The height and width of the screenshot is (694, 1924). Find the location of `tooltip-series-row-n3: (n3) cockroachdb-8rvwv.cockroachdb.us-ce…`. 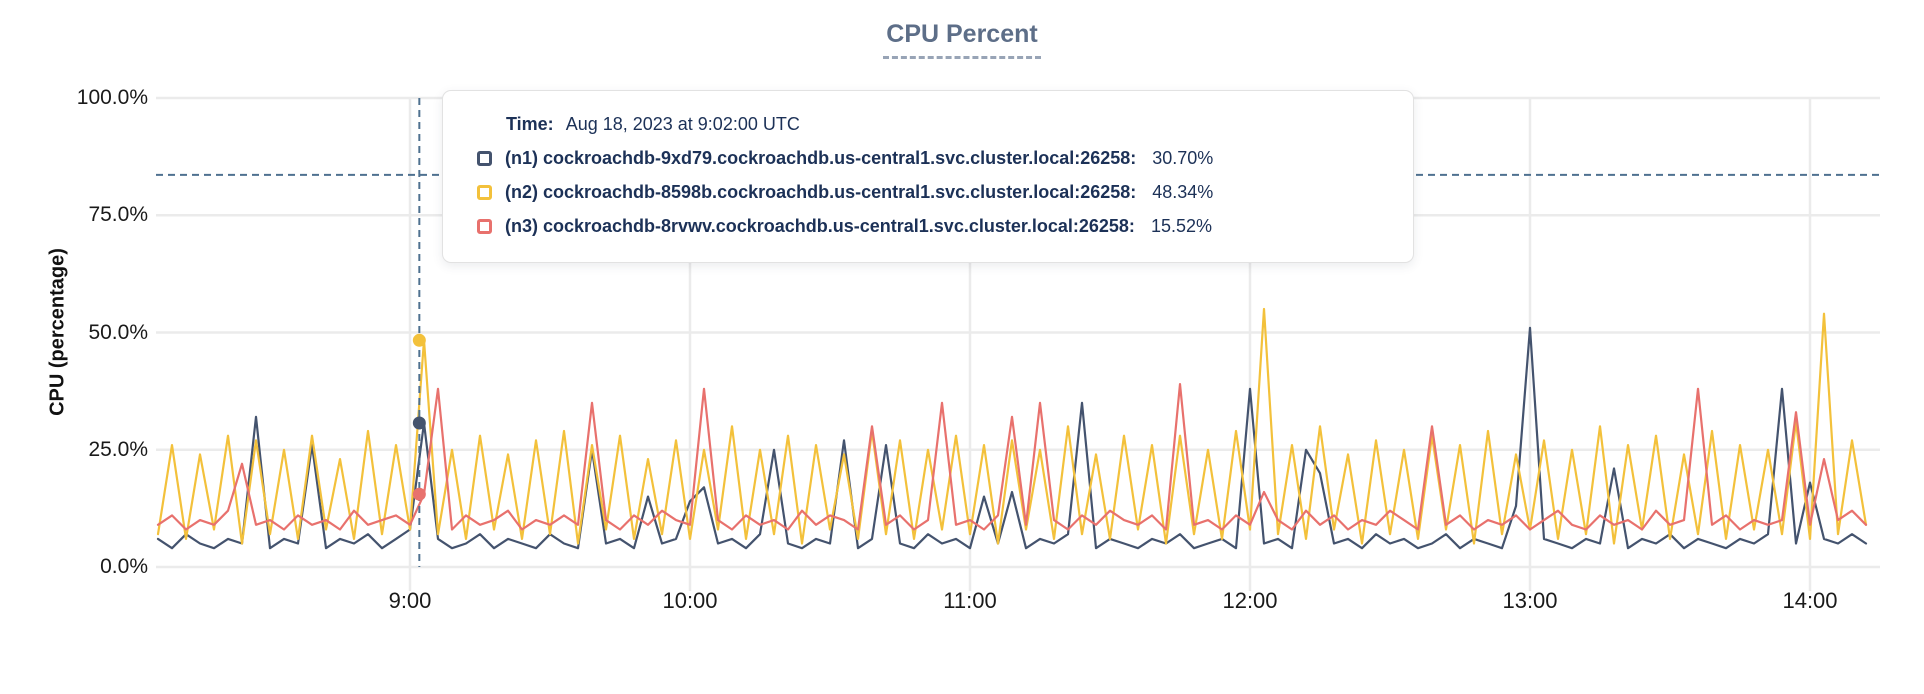

tooltip-series-row-n3: (n3) cockroachdb-8rvwv.cockroachdb.us-ce… is located at coordinates (933, 226).